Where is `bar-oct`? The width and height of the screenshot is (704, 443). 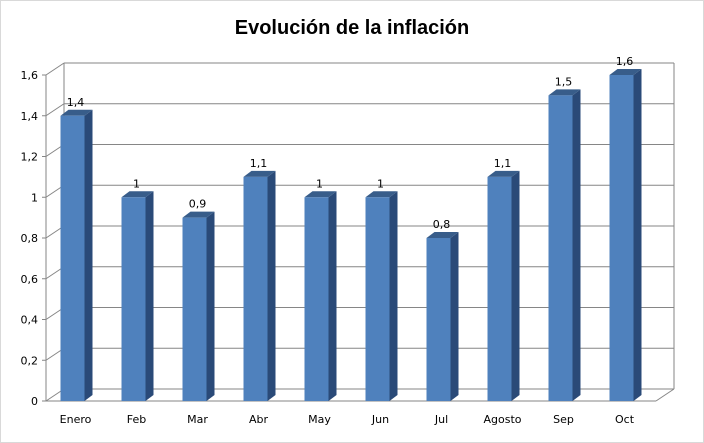
bar-oct is located at coordinates (625, 235).